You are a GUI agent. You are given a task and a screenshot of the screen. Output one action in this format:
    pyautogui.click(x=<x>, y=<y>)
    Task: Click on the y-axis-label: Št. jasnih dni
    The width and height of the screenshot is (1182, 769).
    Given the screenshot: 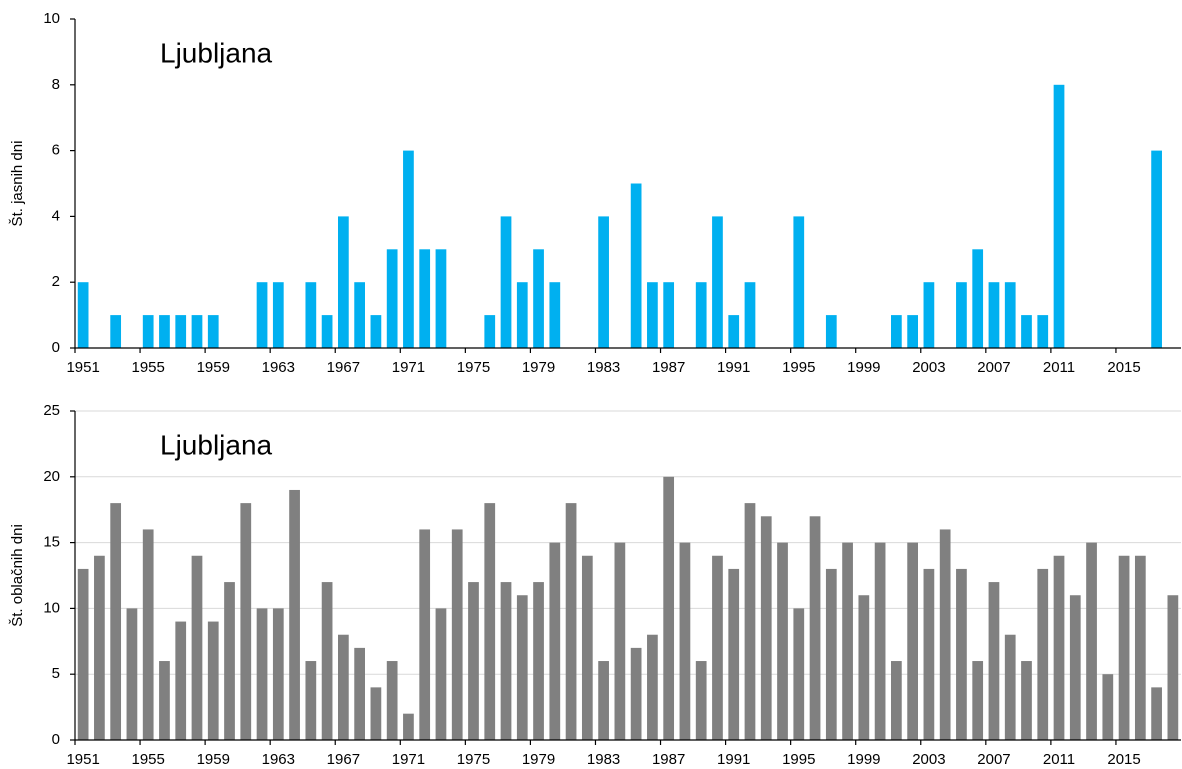 What is the action you would take?
    pyautogui.click(x=17, y=184)
    